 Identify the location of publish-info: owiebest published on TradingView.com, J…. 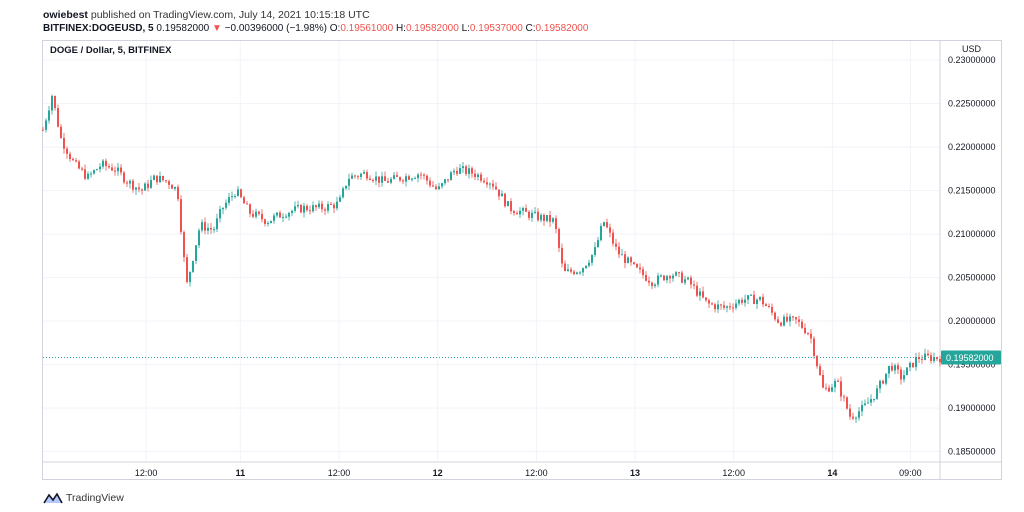
(206, 15).